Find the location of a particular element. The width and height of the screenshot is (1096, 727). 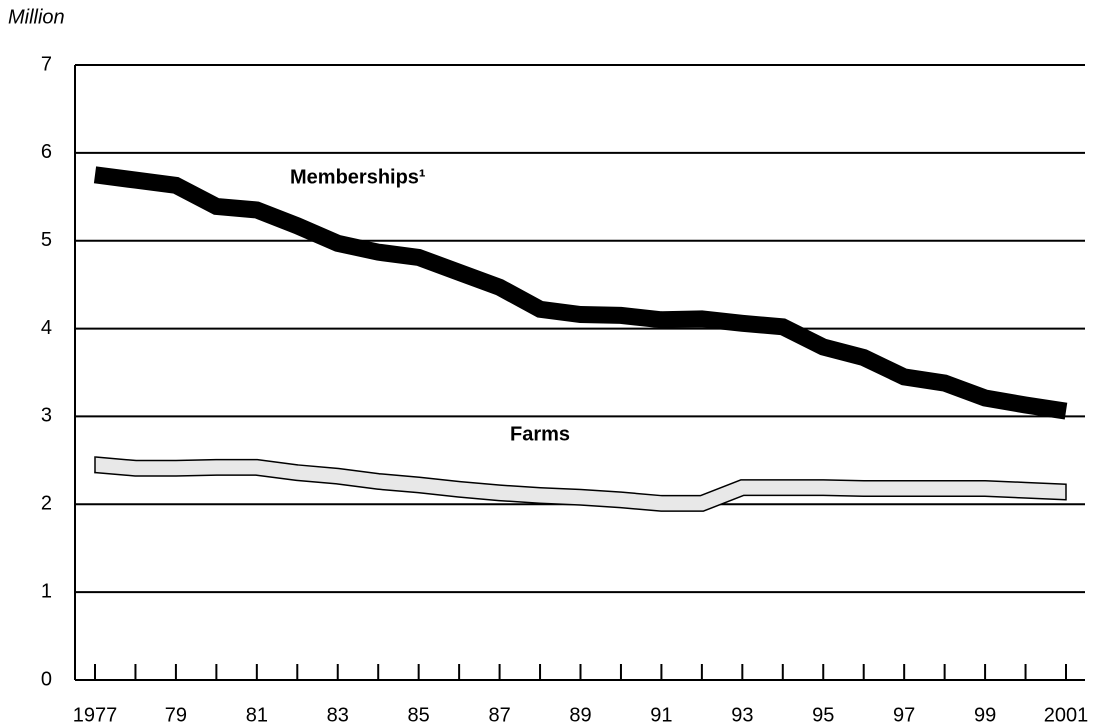

y-tick-label: 7 is located at coordinates (46, 64).